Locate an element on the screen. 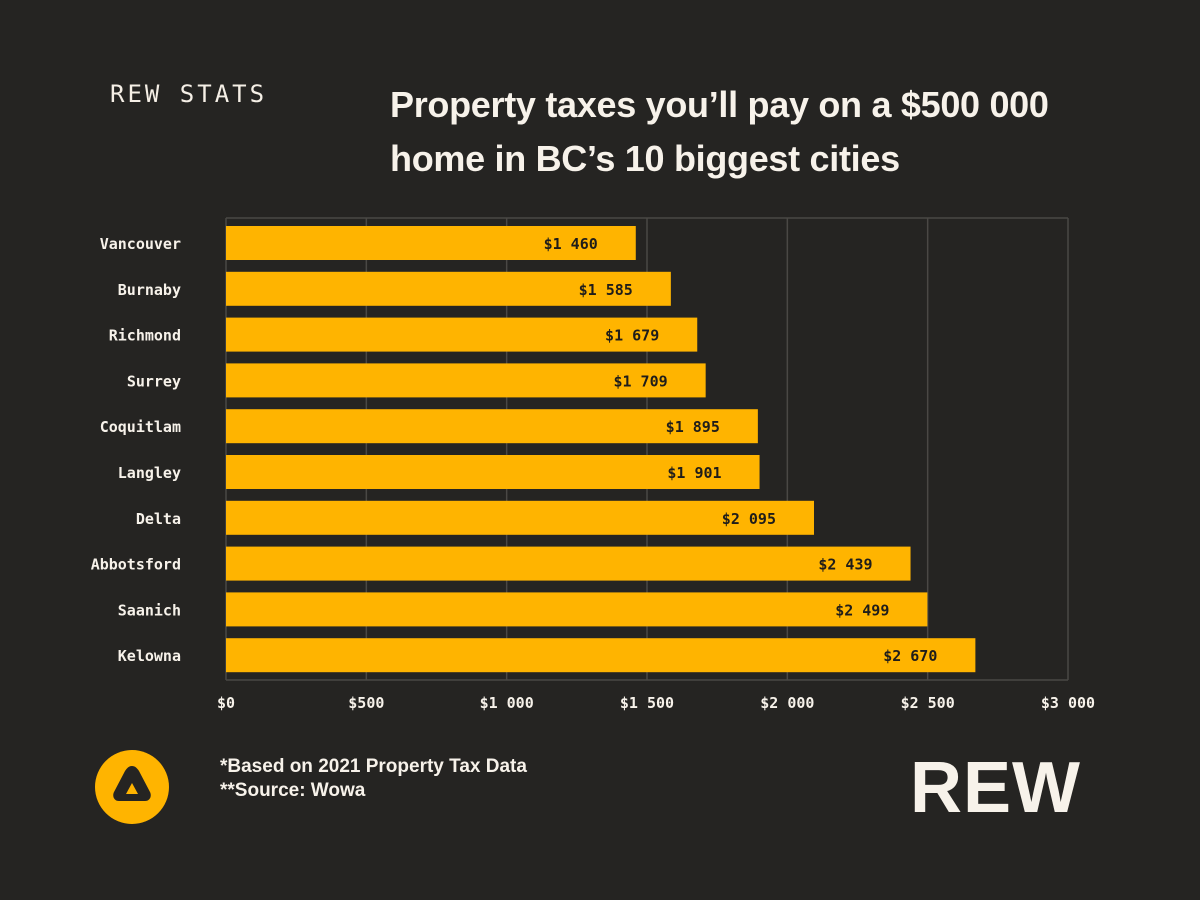 This screenshot has width=1200, height=900. x-tick-label: $2 000 is located at coordinates (787, 703).